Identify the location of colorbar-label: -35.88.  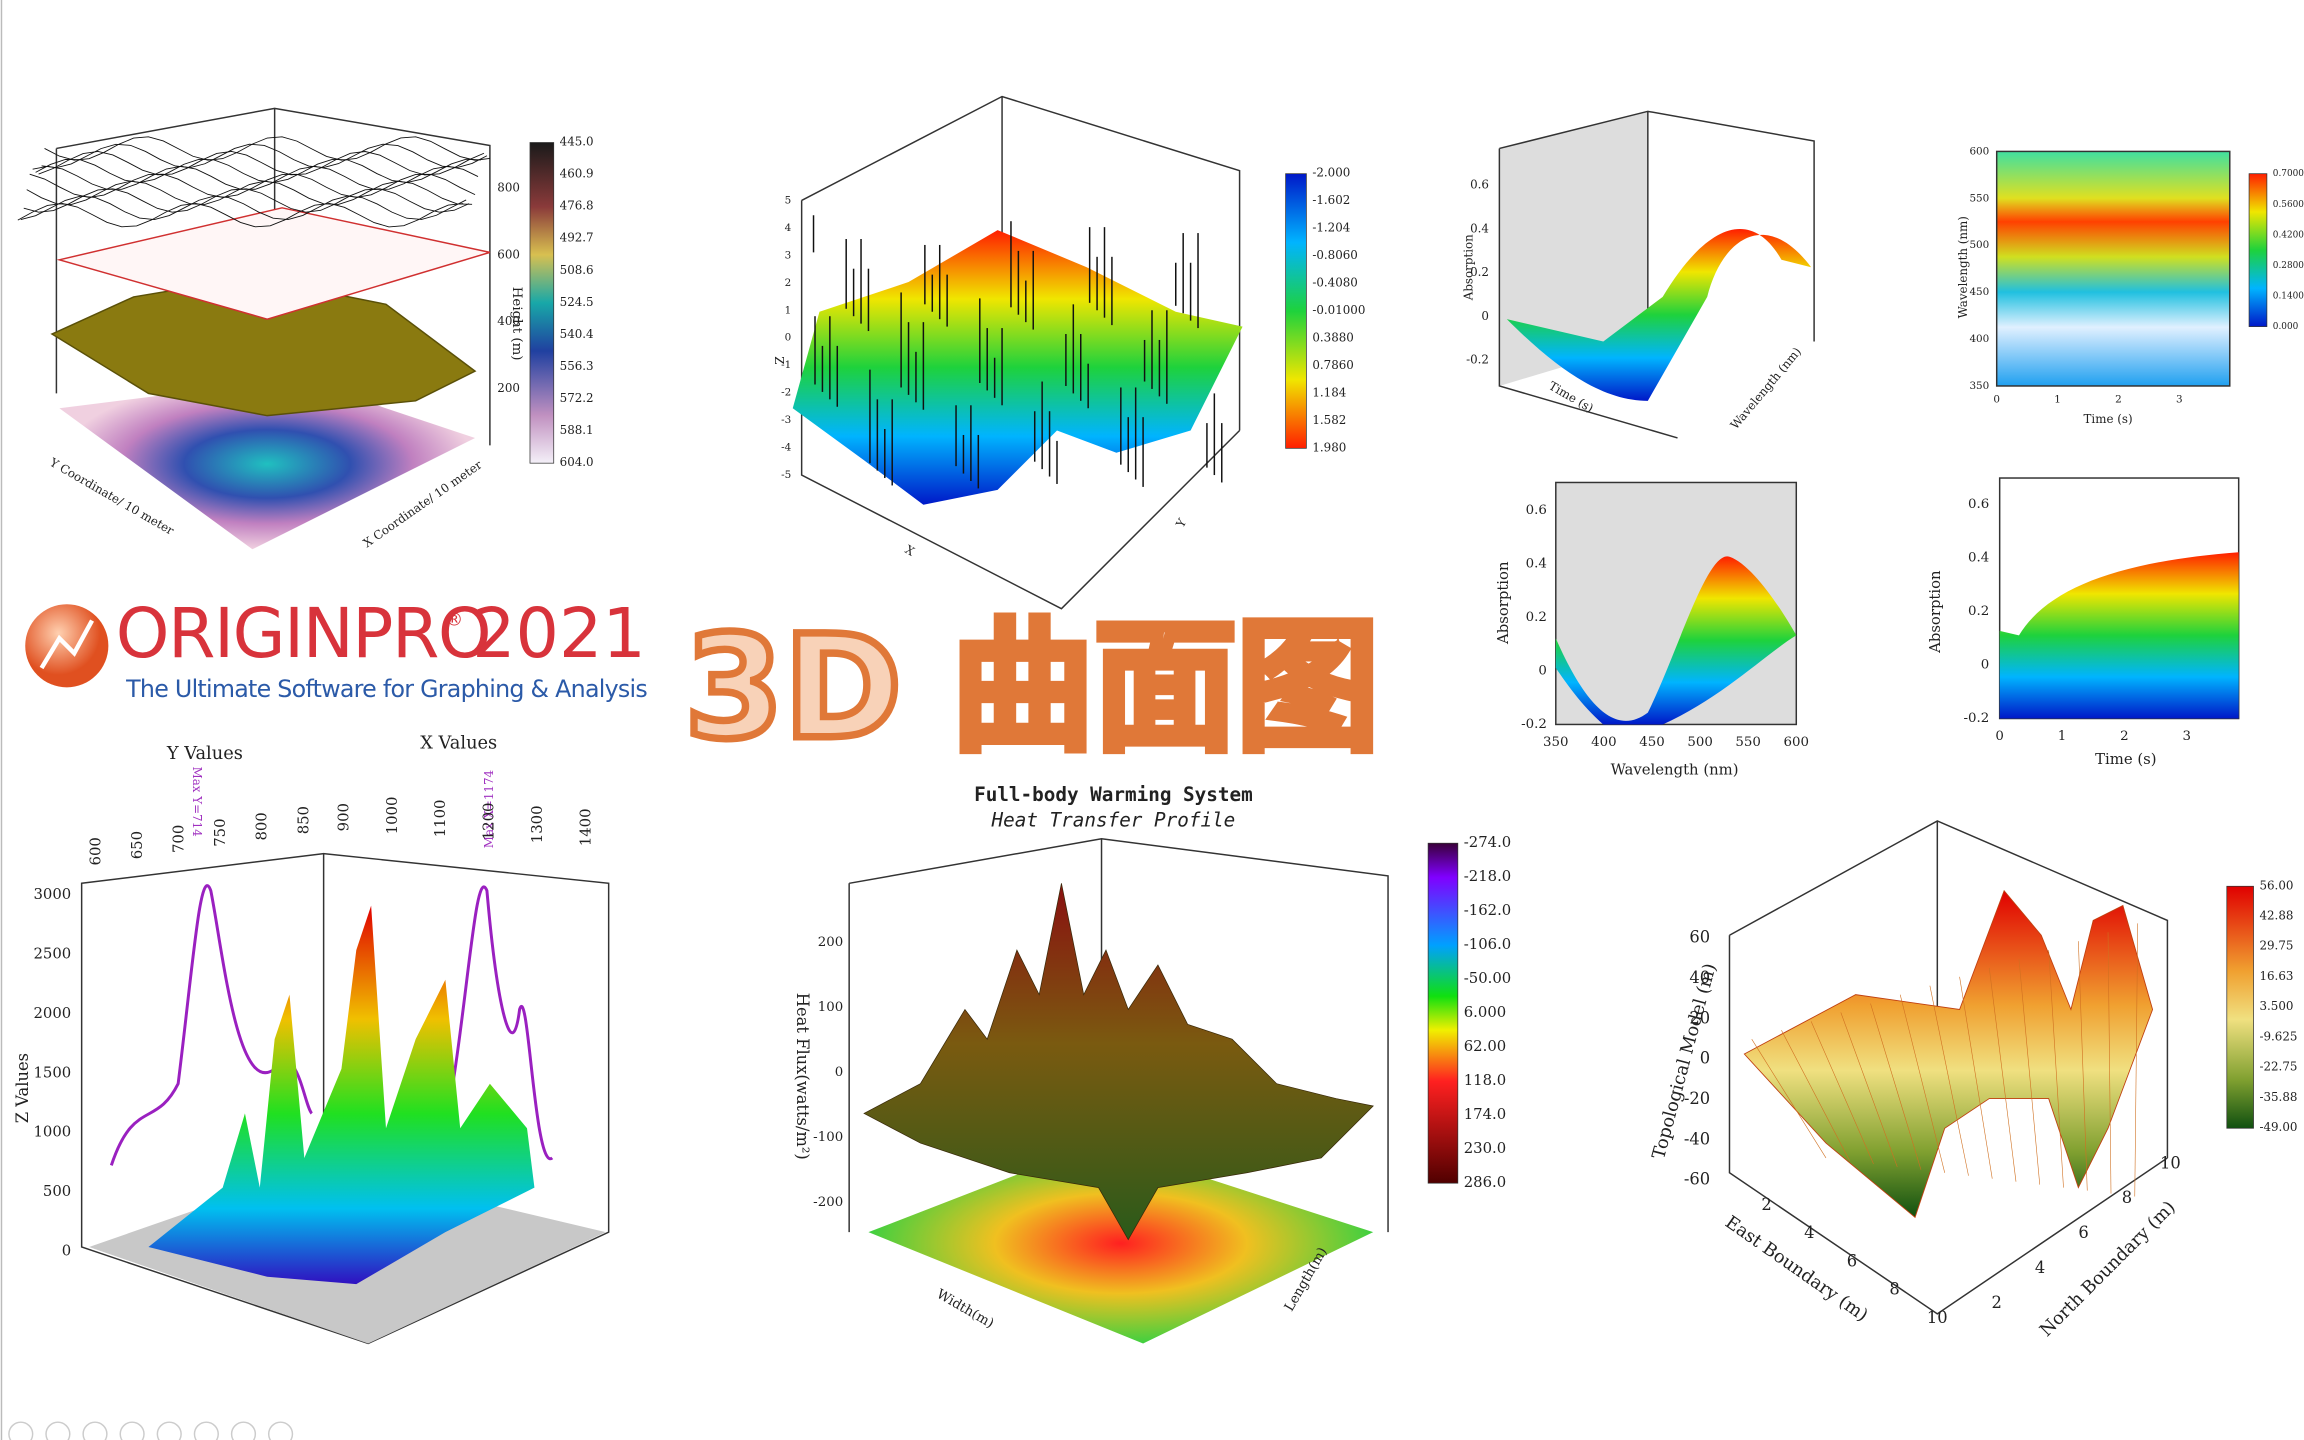
(2278, 1097).